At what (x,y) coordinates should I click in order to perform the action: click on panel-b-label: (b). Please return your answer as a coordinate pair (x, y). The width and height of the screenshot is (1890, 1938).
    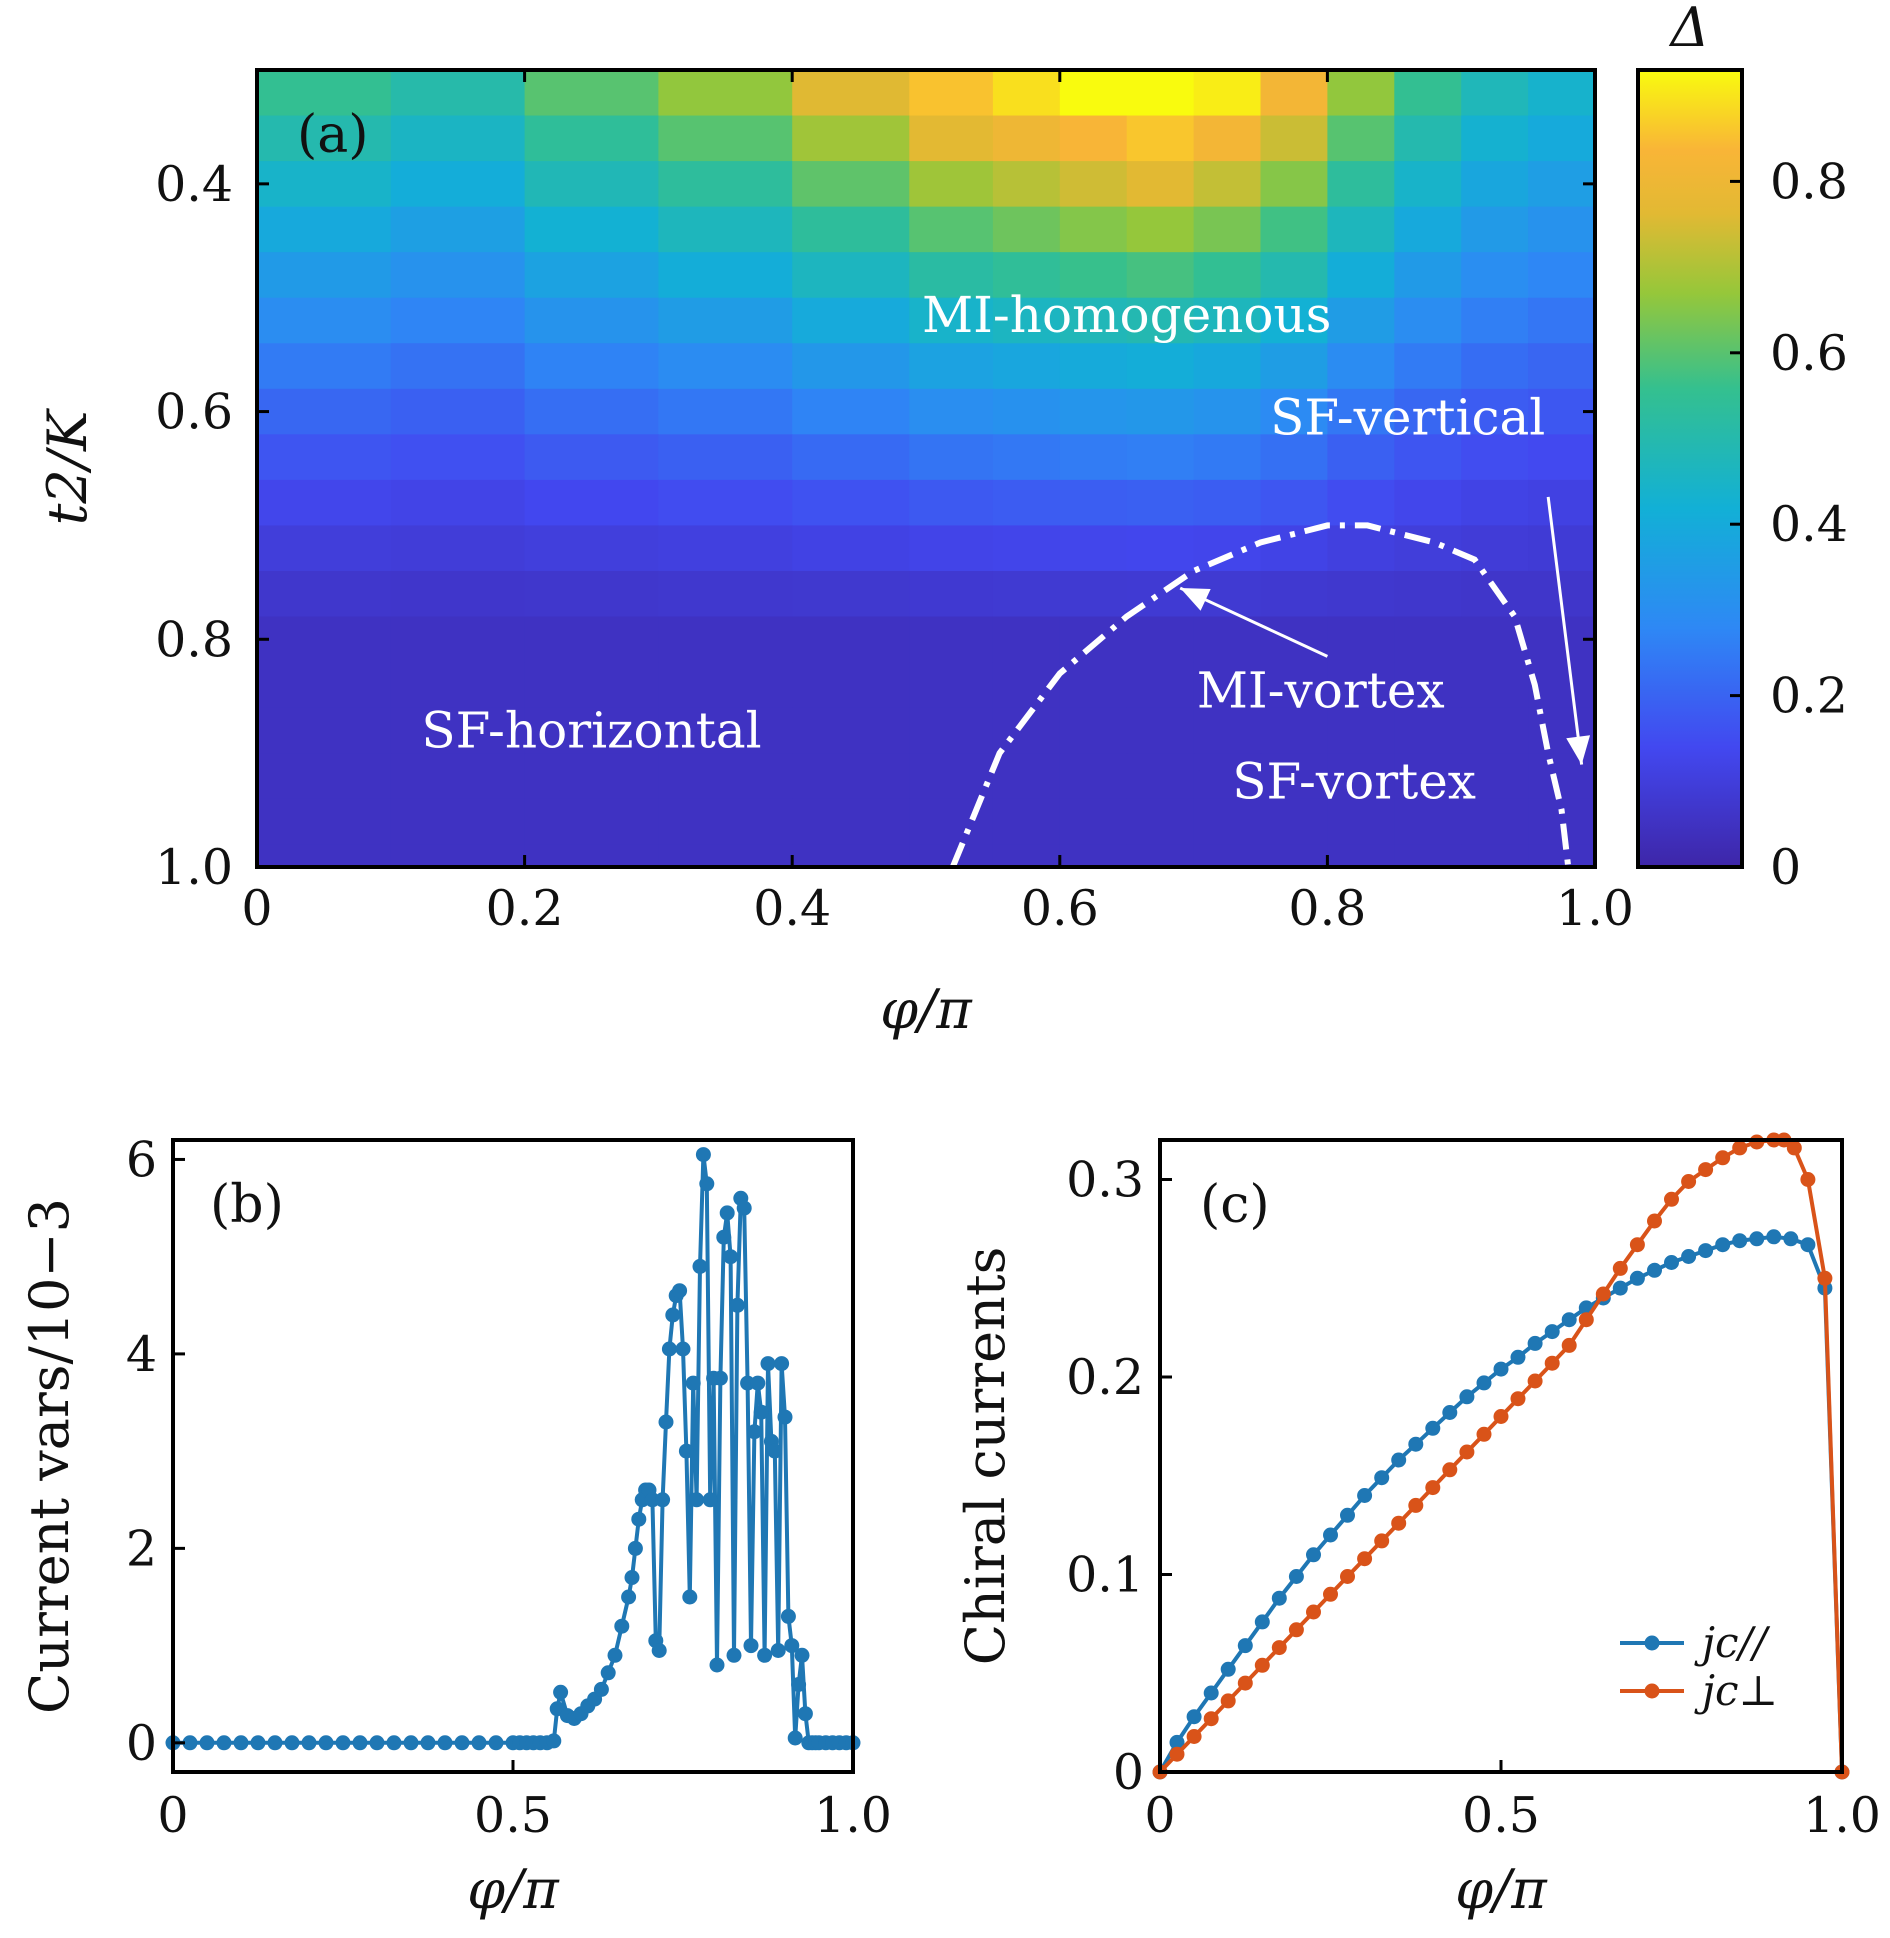
    Looking at the image, I should click on (247, 1205).